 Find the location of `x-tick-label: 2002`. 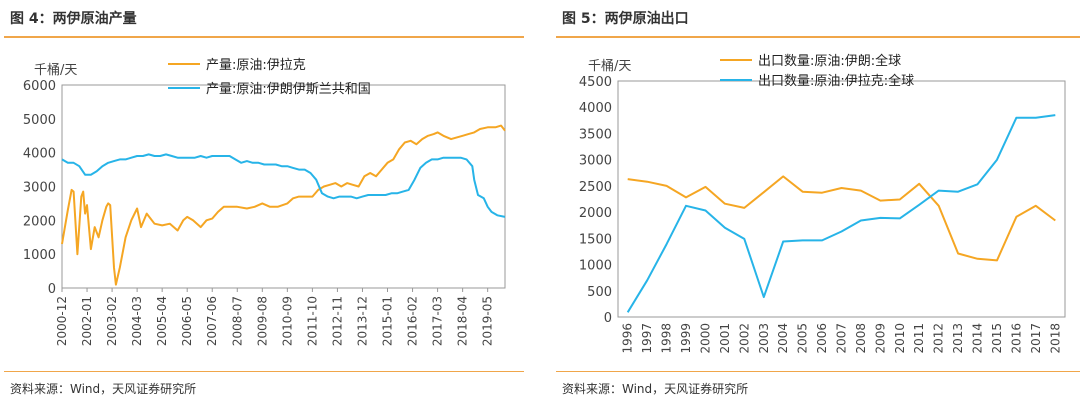

x-tick-label: 2002 is located at coordinates (744, 338).